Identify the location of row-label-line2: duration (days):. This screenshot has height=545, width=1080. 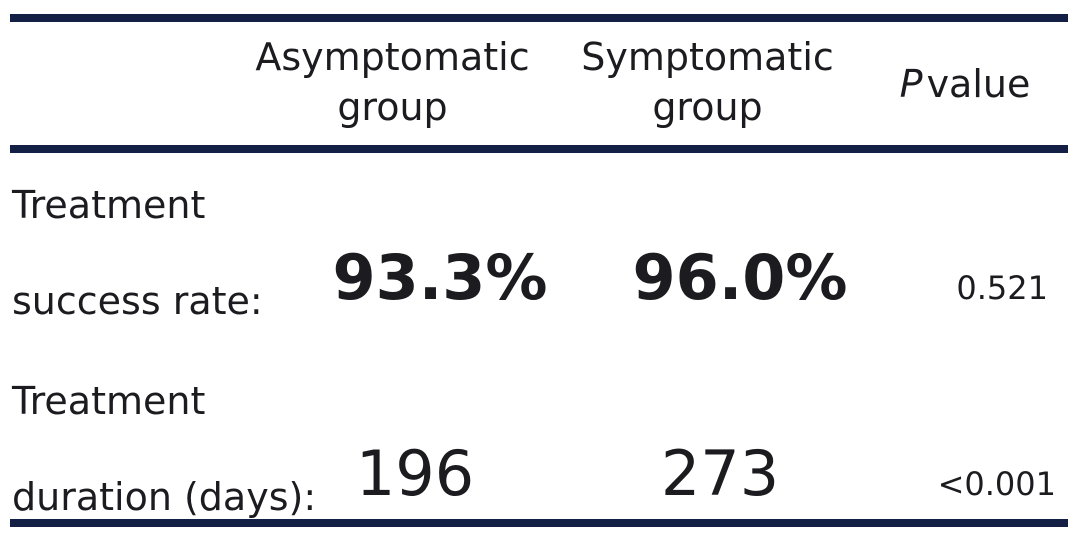
(164, 497).